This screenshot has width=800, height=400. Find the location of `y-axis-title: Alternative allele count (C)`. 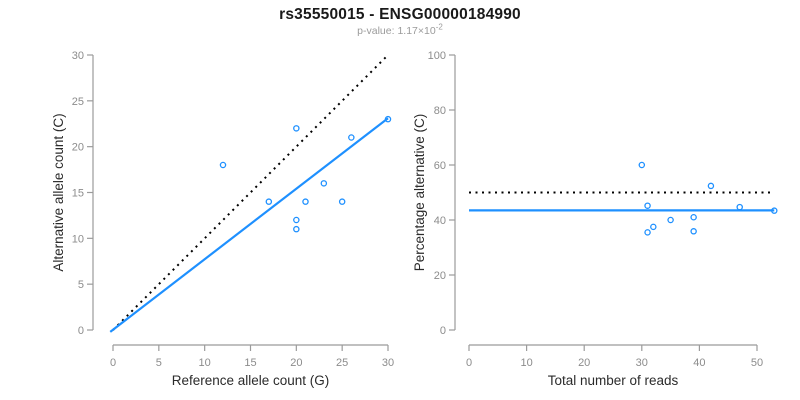

y-axis-title: Alternative allele count (C) is located at coordinates (58, 192).